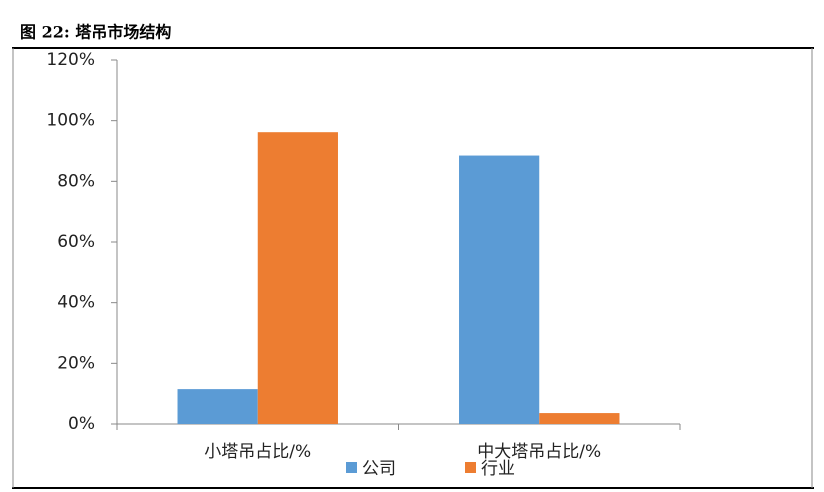 This screenshot has width=824, height=492. I want to click on y-tick-label: 100%, so click(70, 121).